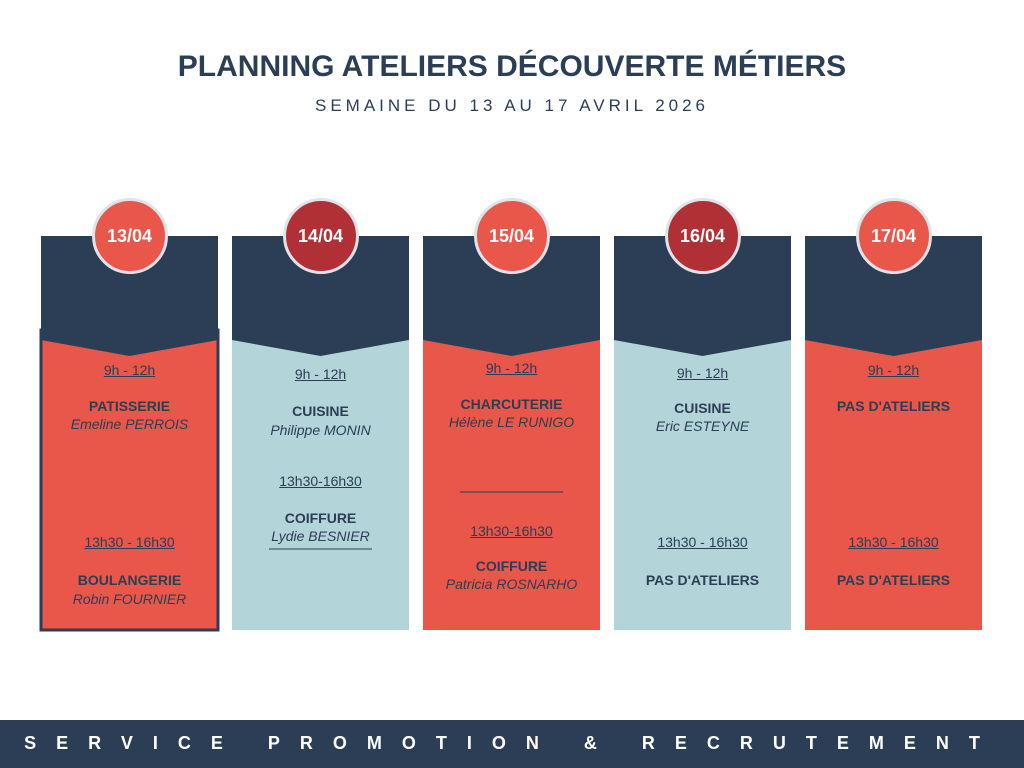 This screenshot has height=768, width=1024. I want to click on footer, so click(512, 744).